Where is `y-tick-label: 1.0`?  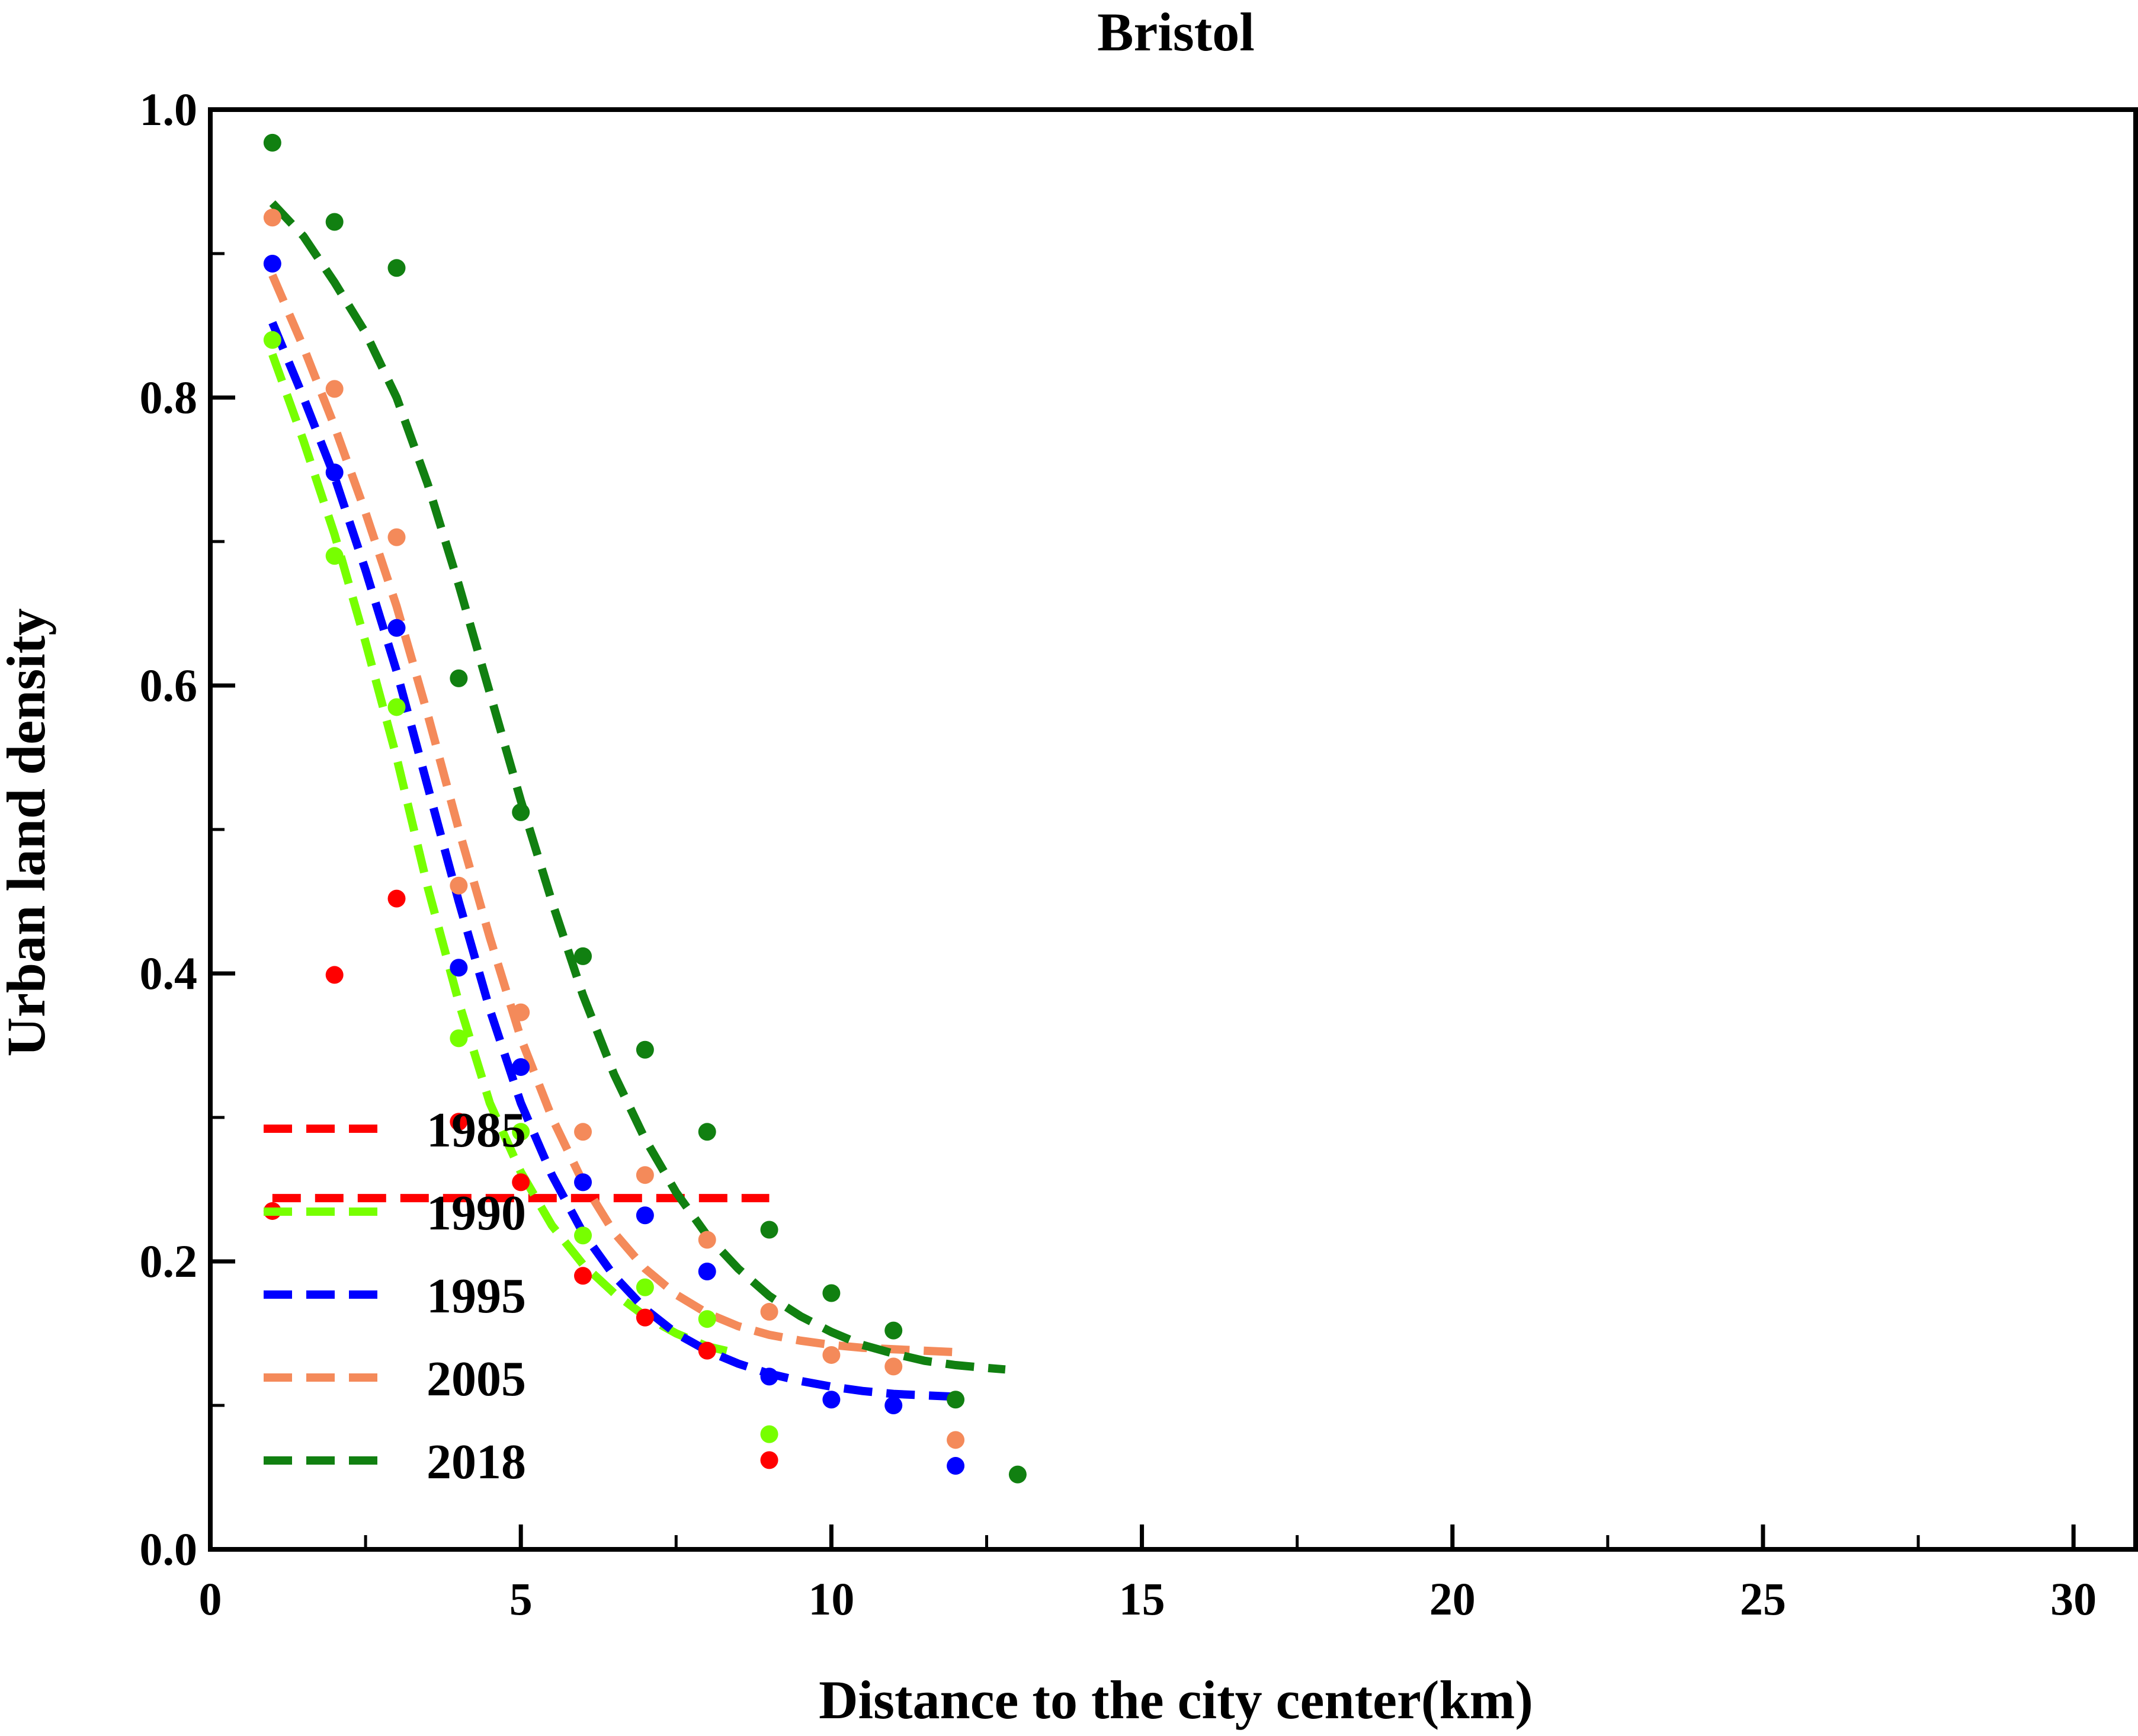 y-tick-label: 1.0 is located at coordinates (169, 109).